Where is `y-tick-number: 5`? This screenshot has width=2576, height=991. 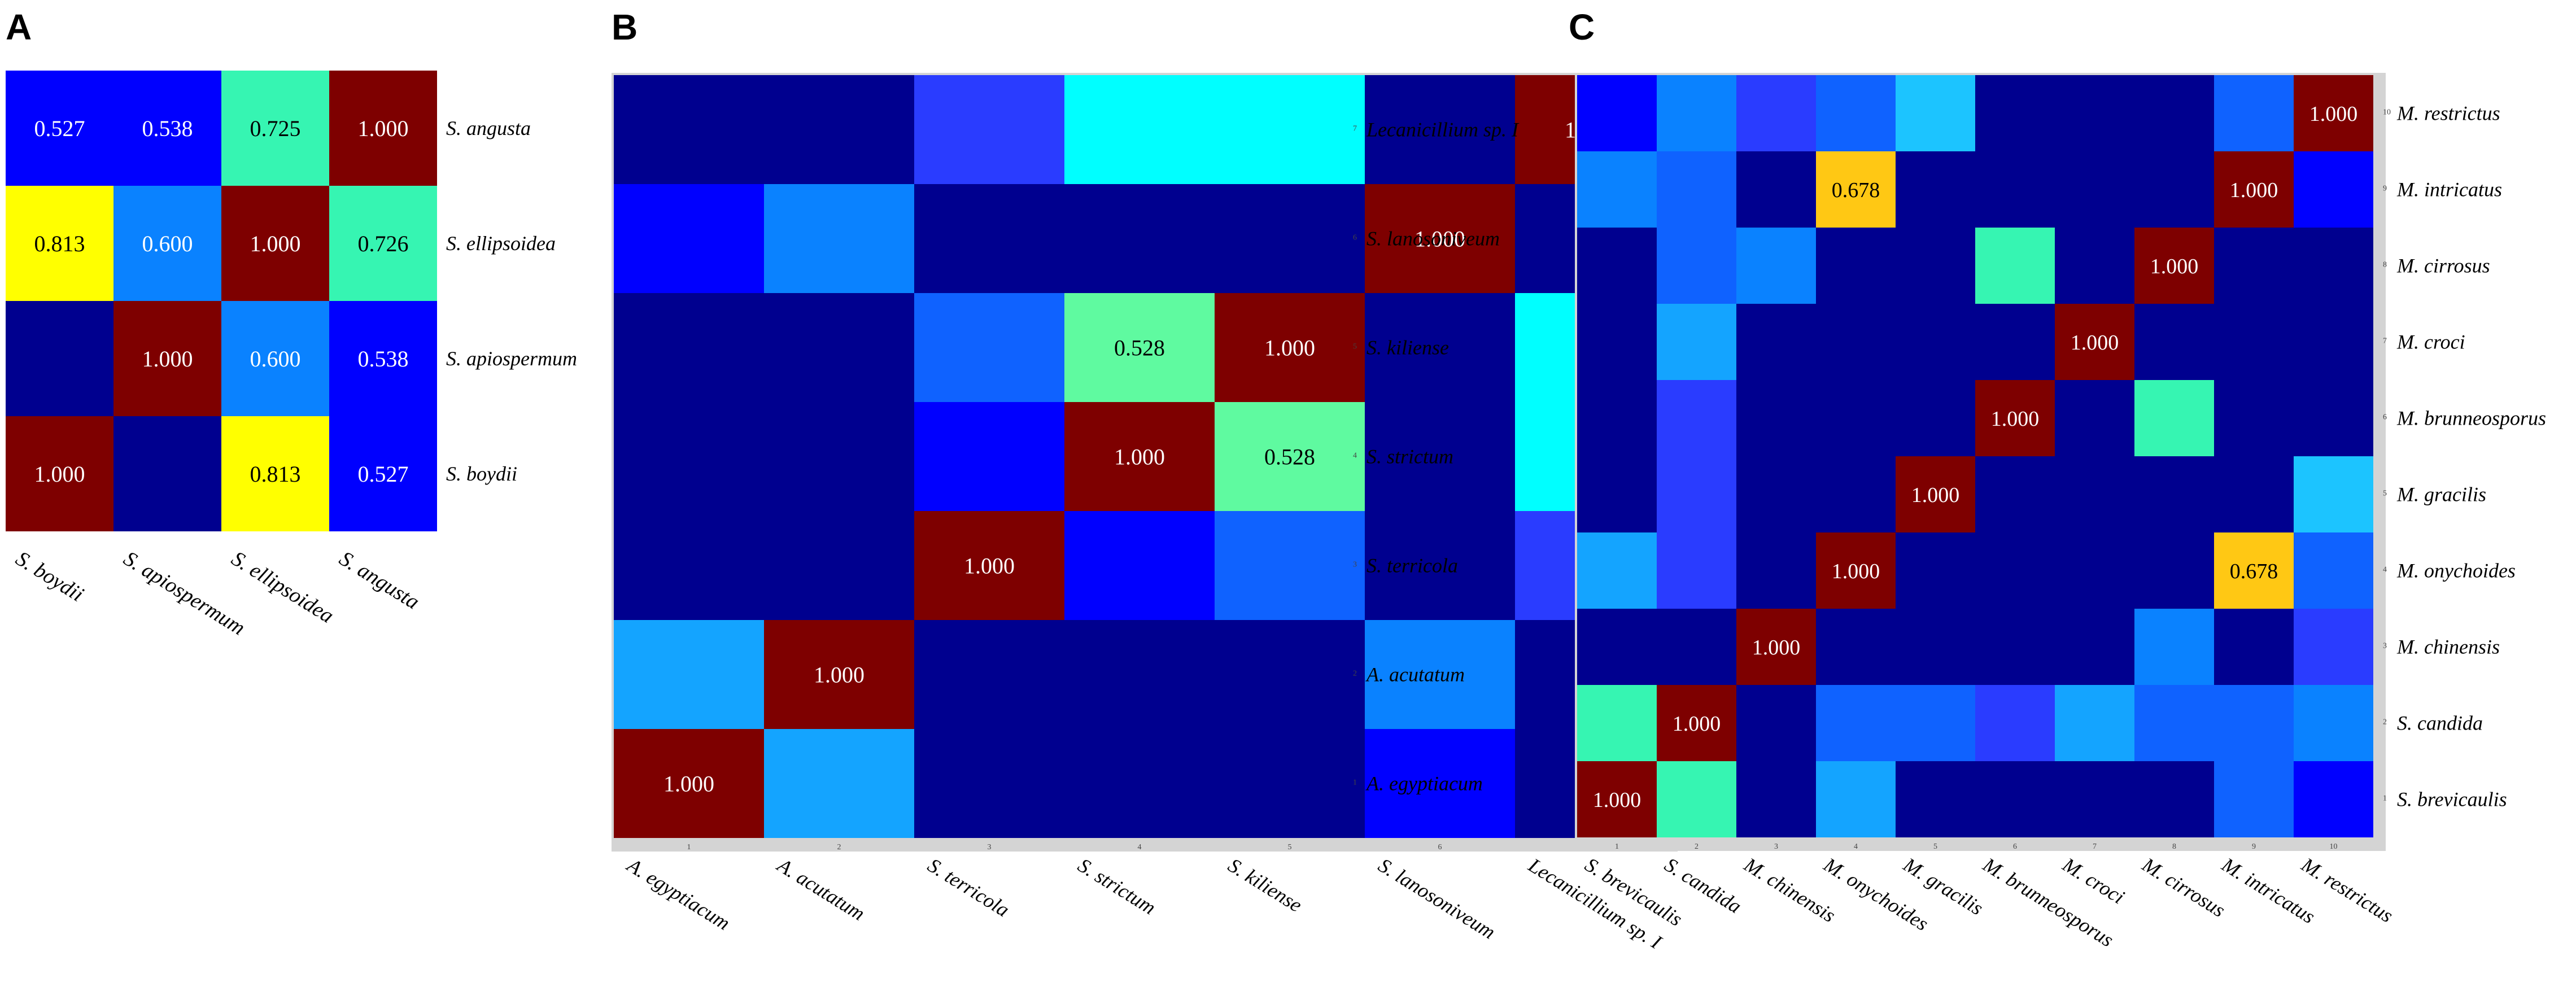
y-tick-number: 5 is located at coordinates (2385, 494).